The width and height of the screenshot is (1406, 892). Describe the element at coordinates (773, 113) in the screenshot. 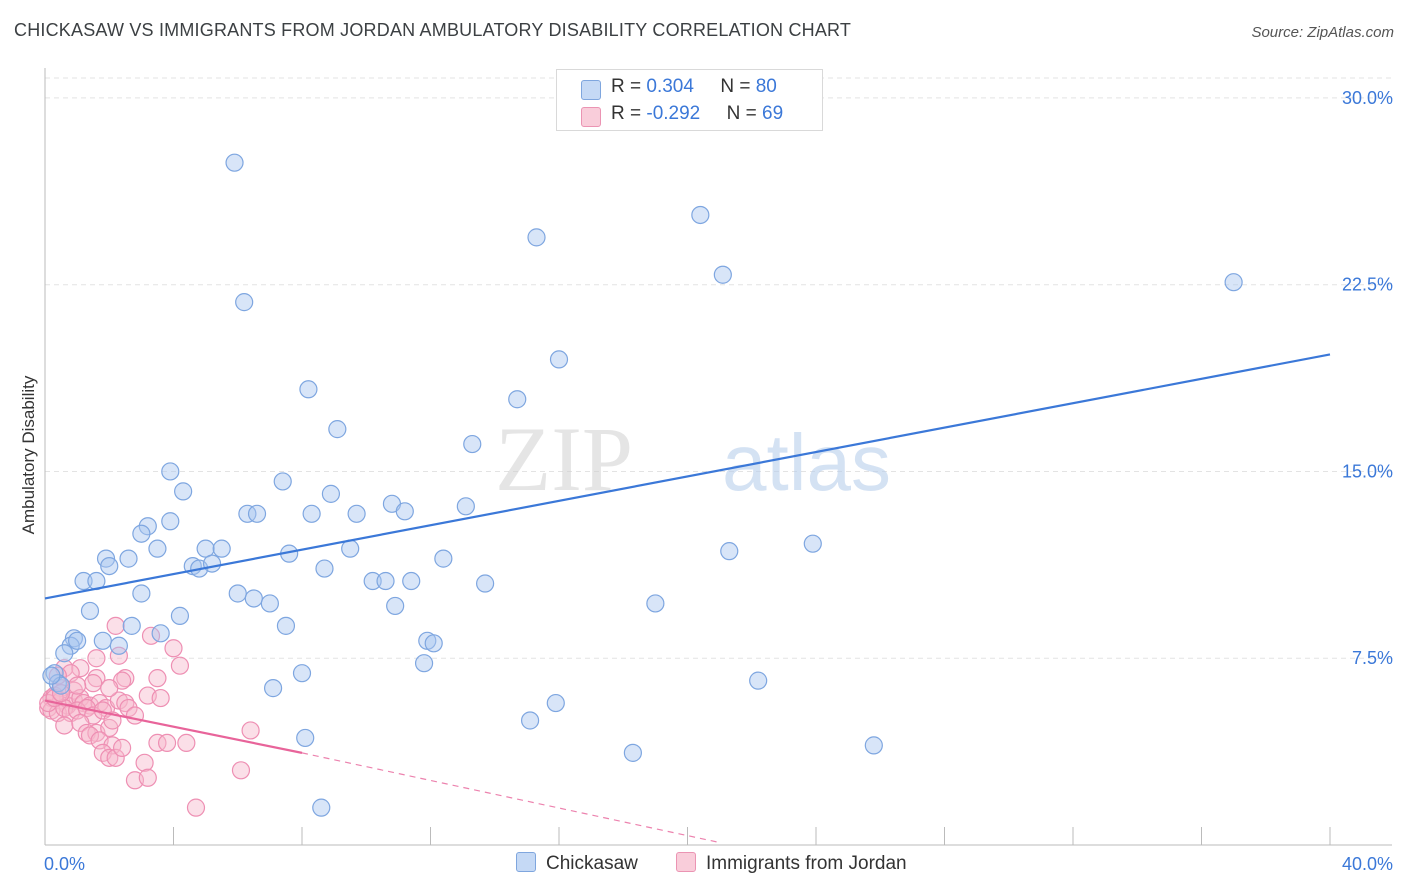

I see `legend-n-value: 69` at that location.